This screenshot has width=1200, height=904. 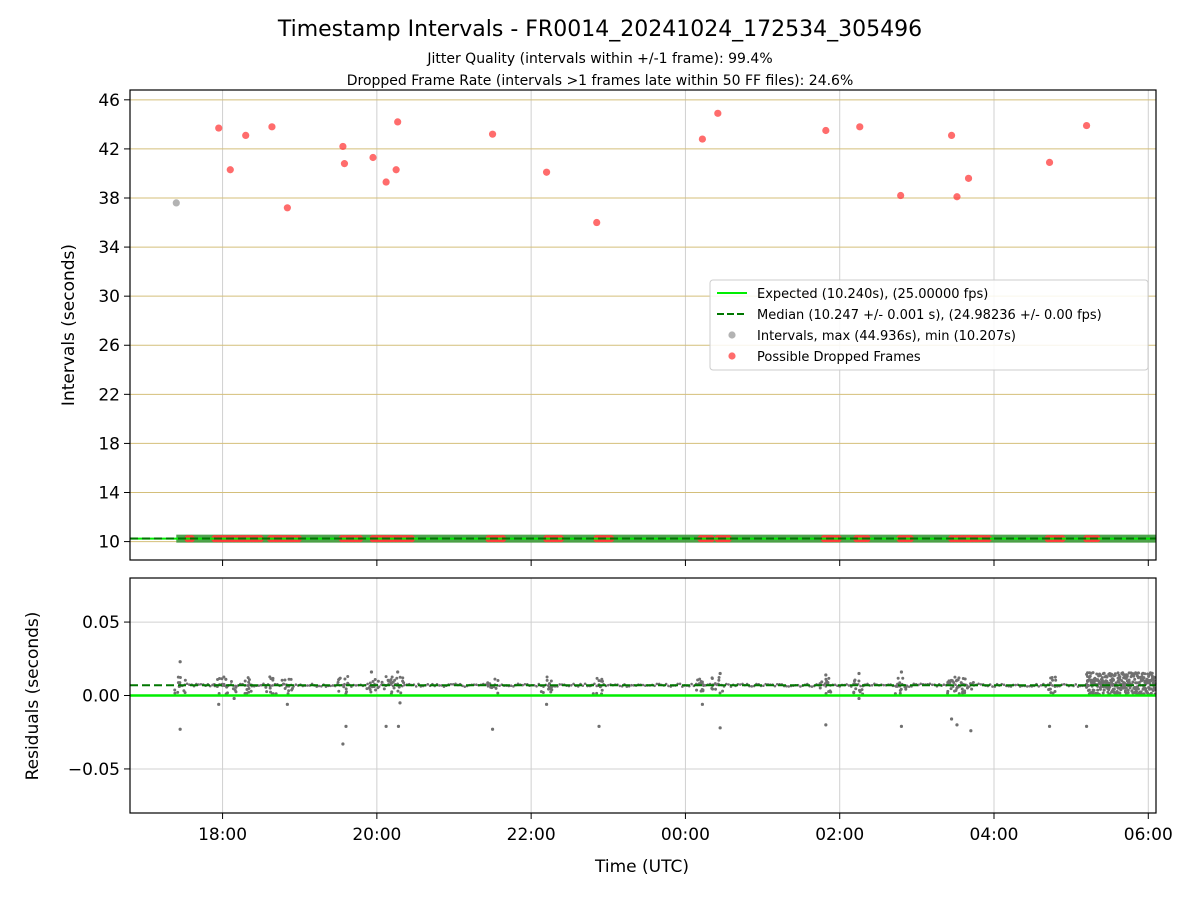 I want to click on legend-label-2: Intervals, max (44.936s), min (10.207s), so click(x=886, y=336).